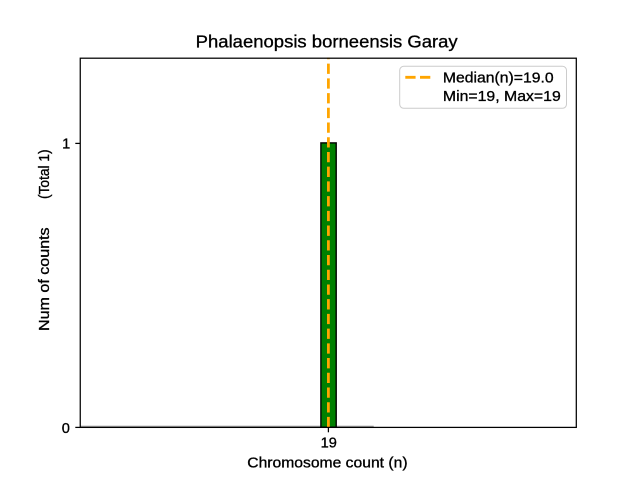 The height and width of the screenshot is (480, 640). I want to click on svg-text: Min=19, Max=19, so click(502, 97).